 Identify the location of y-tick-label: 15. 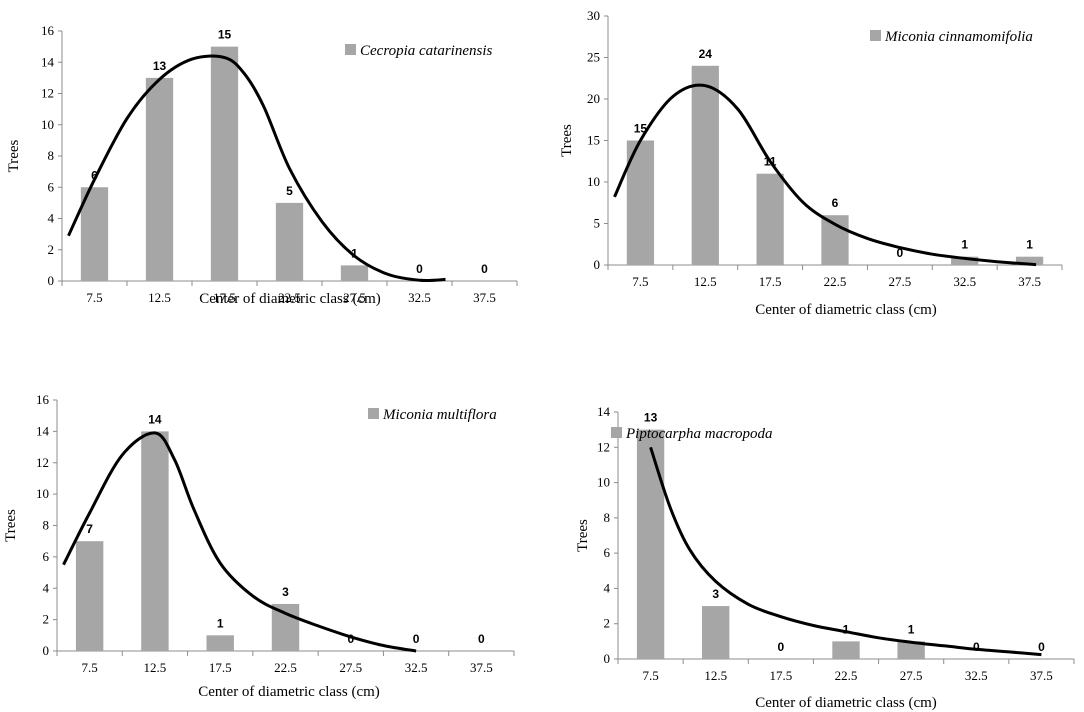
(593, 140).